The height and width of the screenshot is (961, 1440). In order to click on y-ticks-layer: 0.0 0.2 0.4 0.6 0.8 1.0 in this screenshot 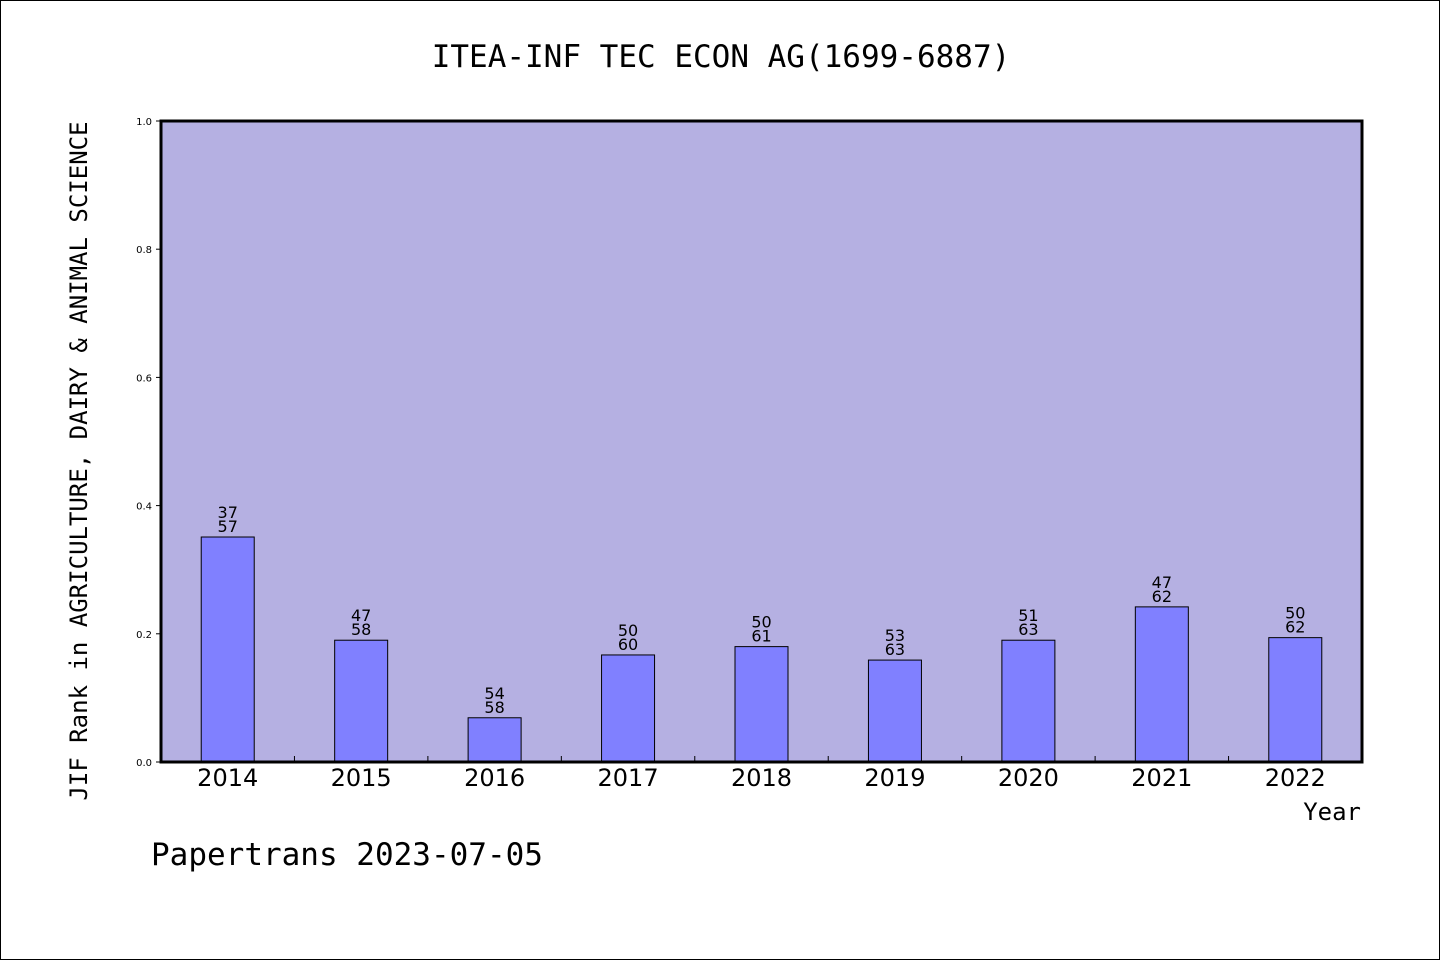, I will do `click(148, 443)`.